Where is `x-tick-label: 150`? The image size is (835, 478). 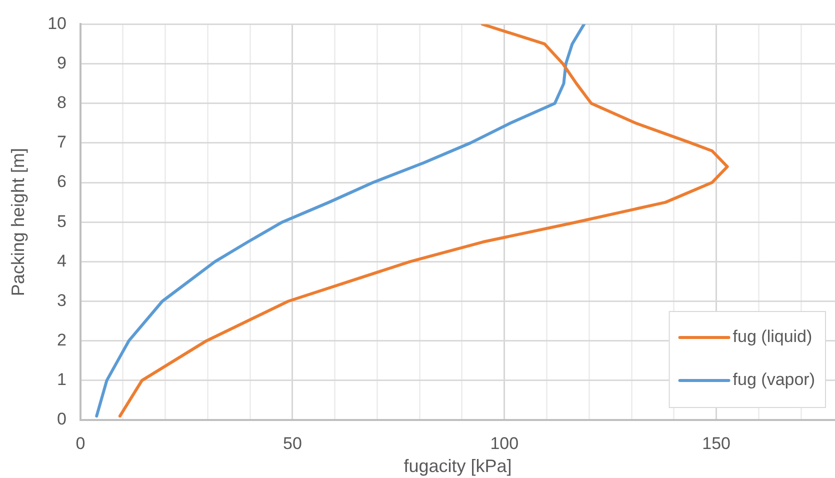 x-tick-label: 150 is located at coordinates (716, 443).